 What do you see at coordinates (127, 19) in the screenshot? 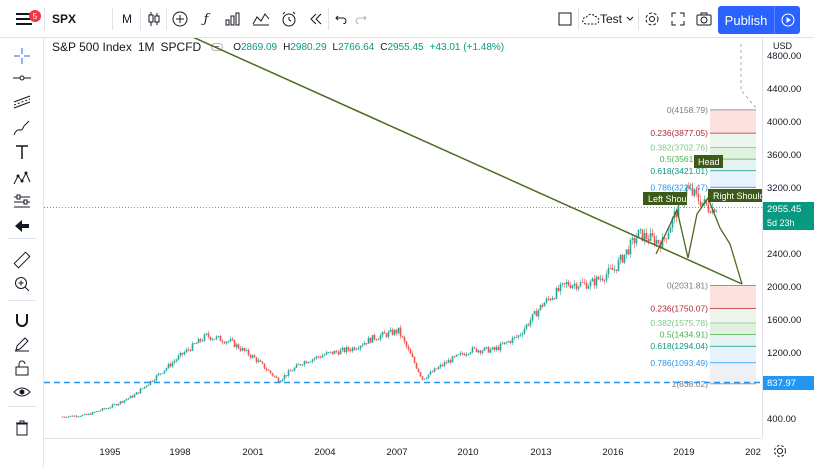
I see `interval-button: M` at bounding box center [127, 19].